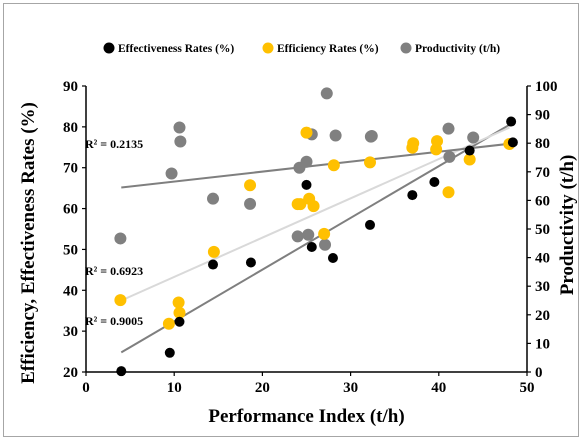  I want to click on x-axis-title: Performance Index (t/h), so click(306, 416).